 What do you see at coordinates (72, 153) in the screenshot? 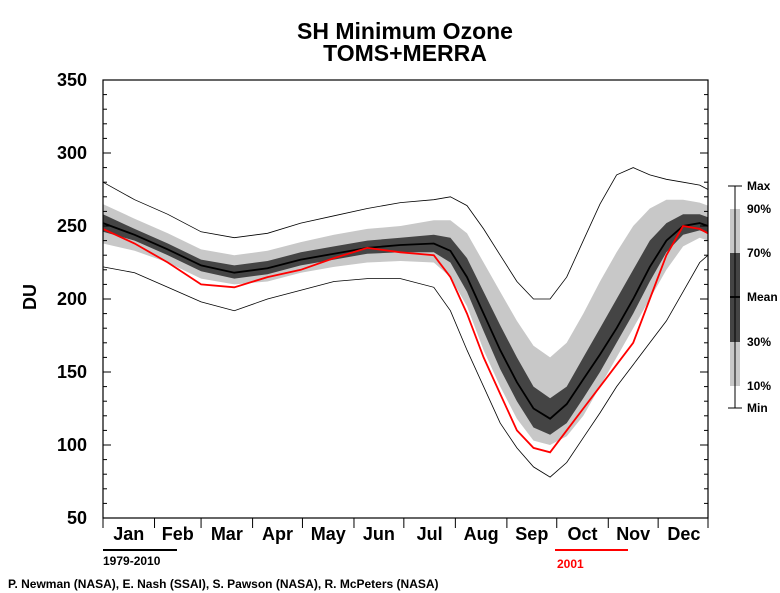
I see `y-tick-label: 300` at bounding box center [72, 153].